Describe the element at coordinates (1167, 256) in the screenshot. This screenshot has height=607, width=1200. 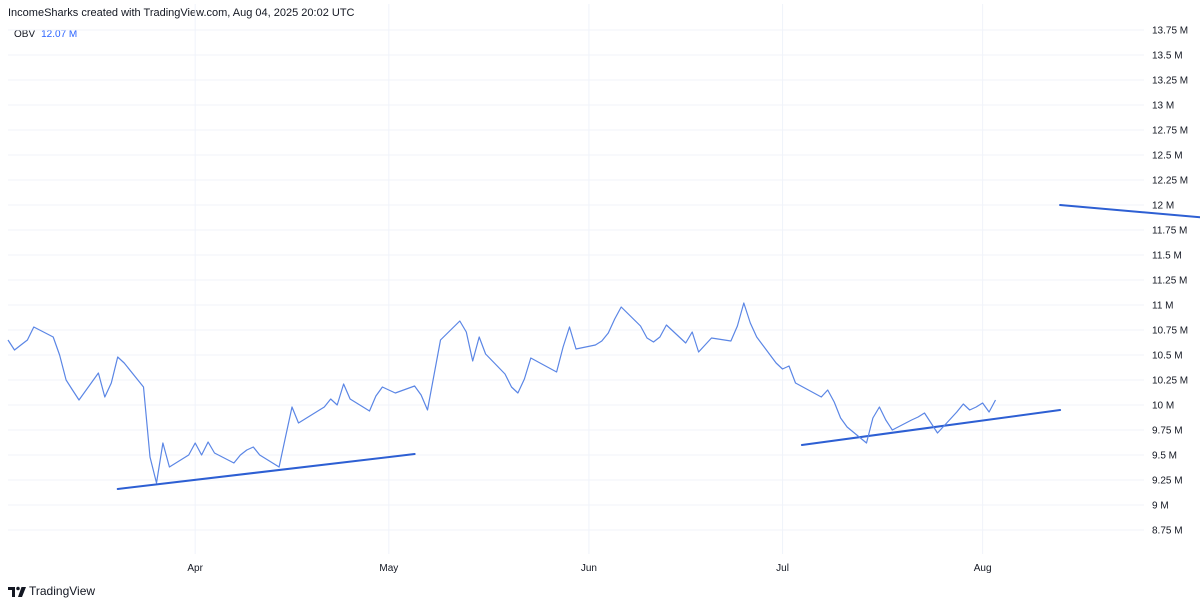
I see `y-tick-label: 11.5 M` at that location.